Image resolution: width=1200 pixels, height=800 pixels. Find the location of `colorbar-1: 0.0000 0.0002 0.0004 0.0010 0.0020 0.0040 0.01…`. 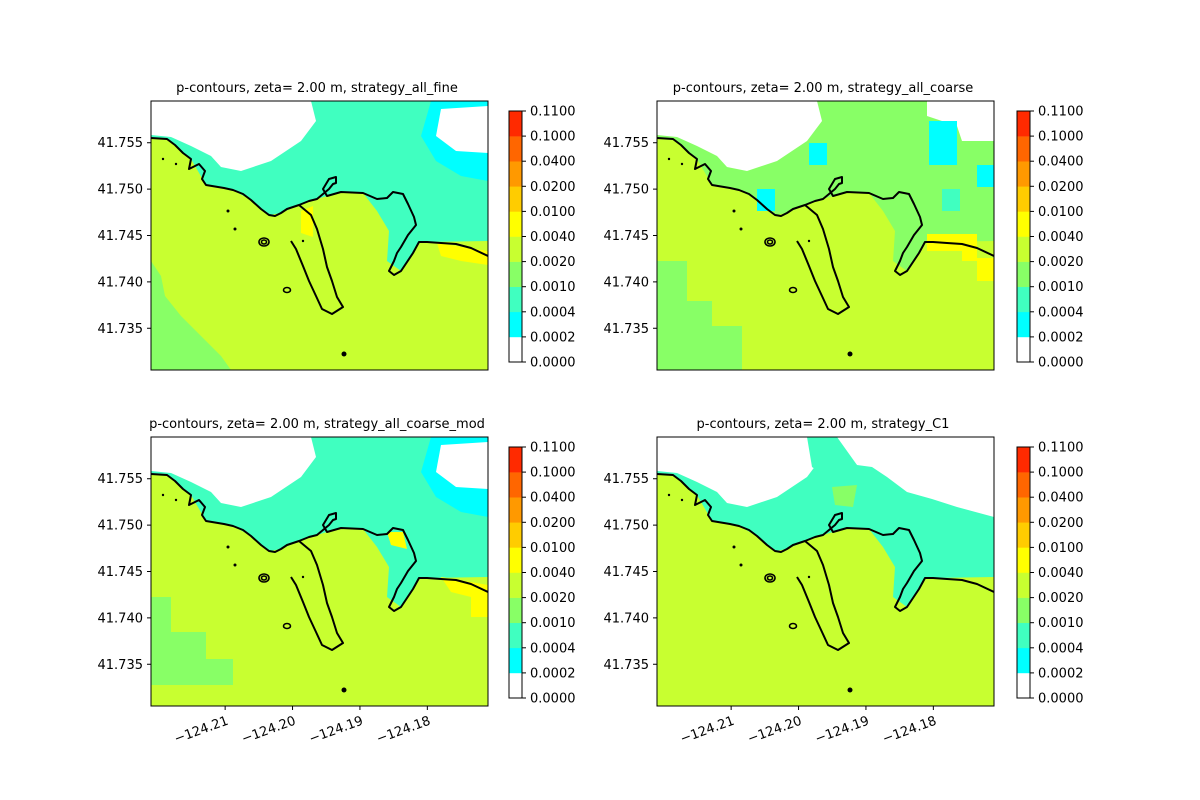

colorbar-1: 0.0000 0.0002 0.0004 0.0010 0.0020 0.0040 0.01… is located at coordinates (542, 238).